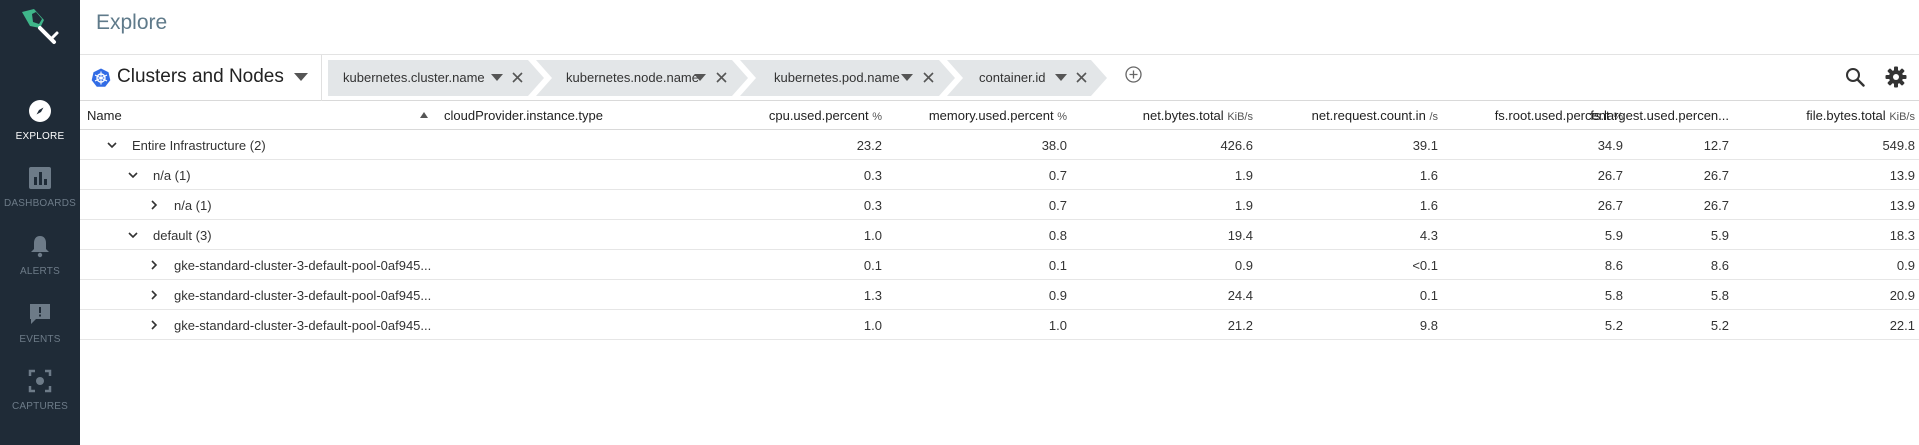  What do you see at coordinates (1236, 145) in the screenshot?
I see `cell-net-bytes: 426.6` at bounding box center [1236, 145].